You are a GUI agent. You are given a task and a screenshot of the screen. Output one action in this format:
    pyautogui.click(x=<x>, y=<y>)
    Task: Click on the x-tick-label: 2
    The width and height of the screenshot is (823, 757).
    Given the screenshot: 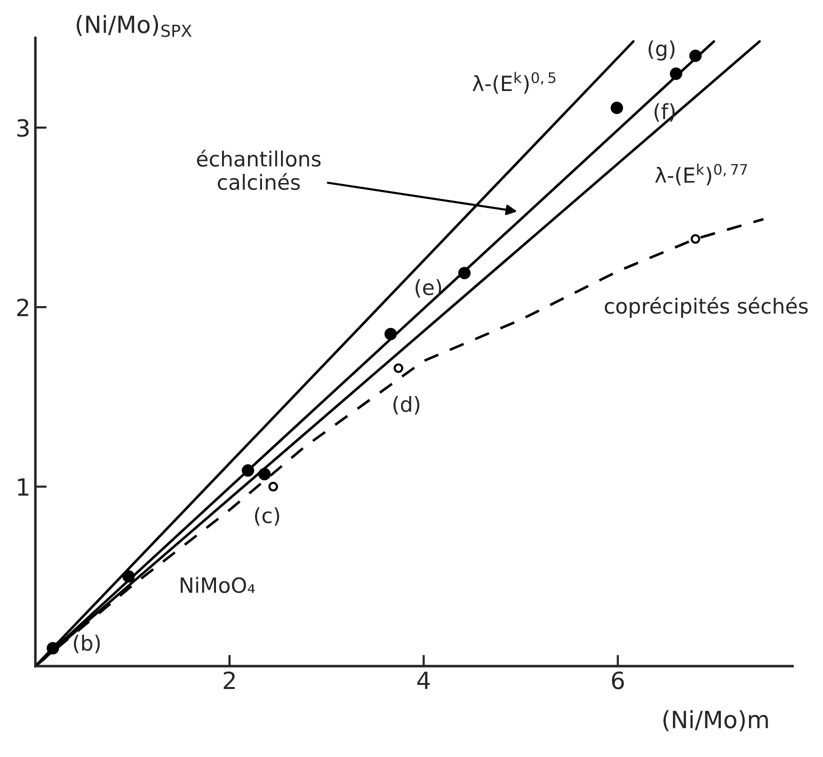 What is the action you would take?
    pyautogui.click(x=229, y=680)
    